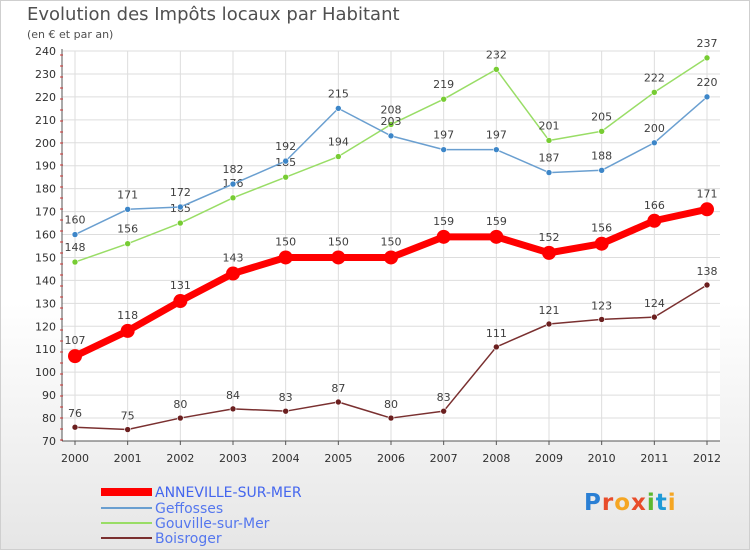  I want to click on data-label-2: 201, so click(549, 125).